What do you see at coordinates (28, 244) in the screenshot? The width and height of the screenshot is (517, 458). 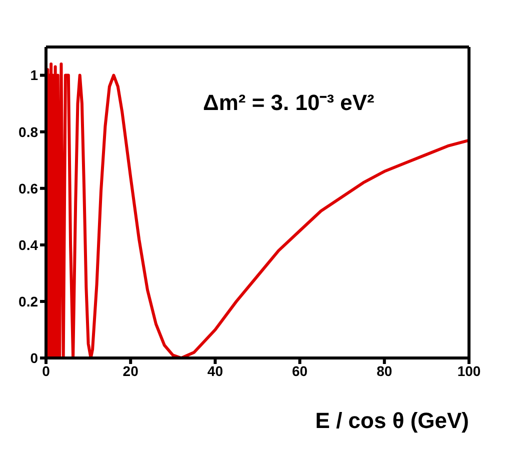 I see `y-tick-label: 0.4` at bounding box center [28, 244].